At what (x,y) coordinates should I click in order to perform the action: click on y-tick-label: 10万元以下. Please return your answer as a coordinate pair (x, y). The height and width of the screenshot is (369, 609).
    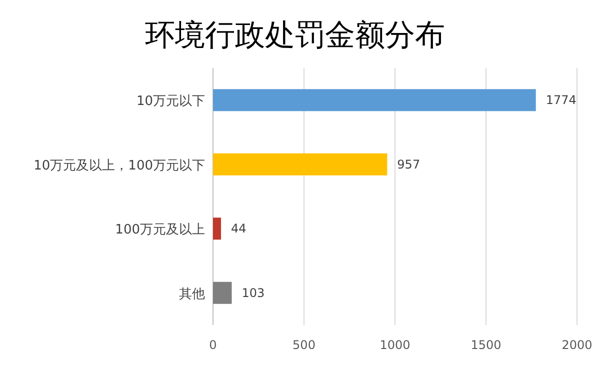
    Looking at the image, I should click on (170, 102).